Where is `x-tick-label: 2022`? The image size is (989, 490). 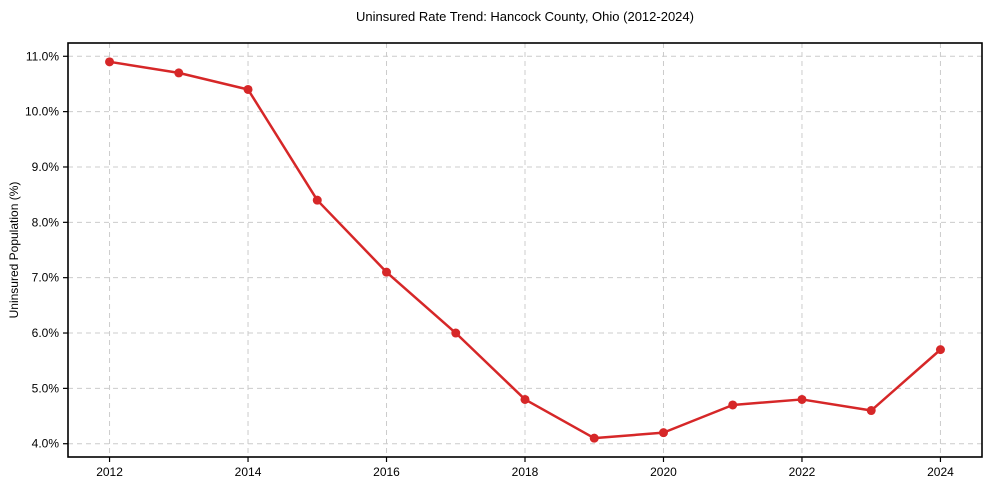
x-tick-label: 2022 is located at coordinates (802, 472).